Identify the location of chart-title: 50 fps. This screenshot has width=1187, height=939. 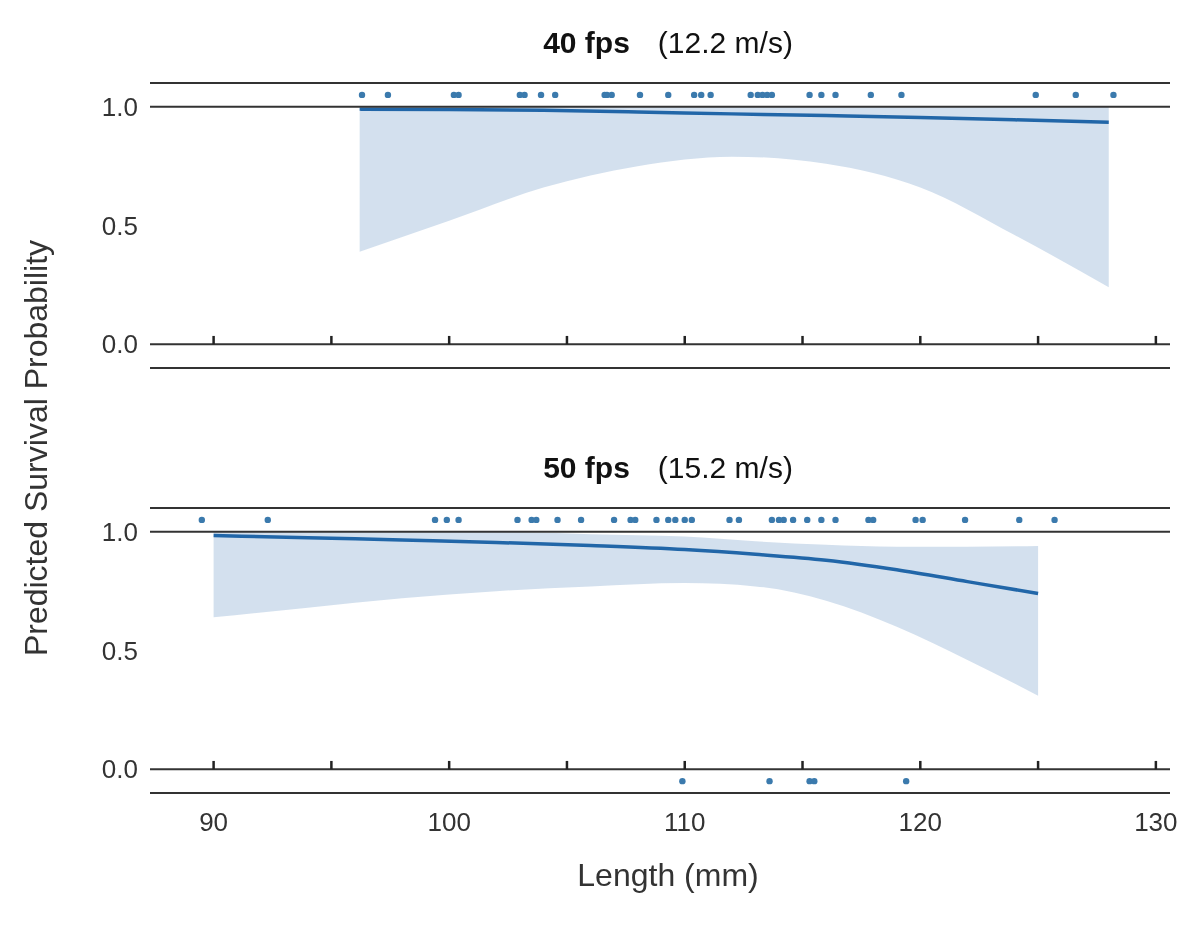
(586, 467).